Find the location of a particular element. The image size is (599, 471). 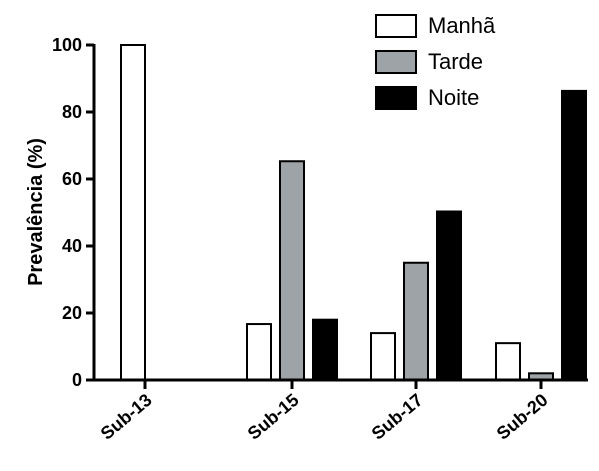

y-tick-label-20: 20 is located at coordinates (72, 313).